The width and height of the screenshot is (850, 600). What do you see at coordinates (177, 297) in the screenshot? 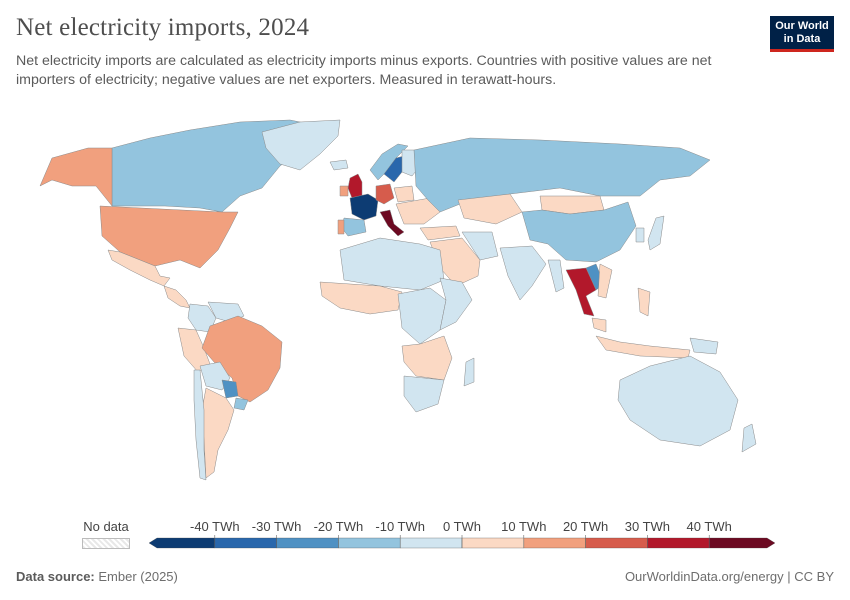
I see `region-central-america` at bounding box center [177, 297].